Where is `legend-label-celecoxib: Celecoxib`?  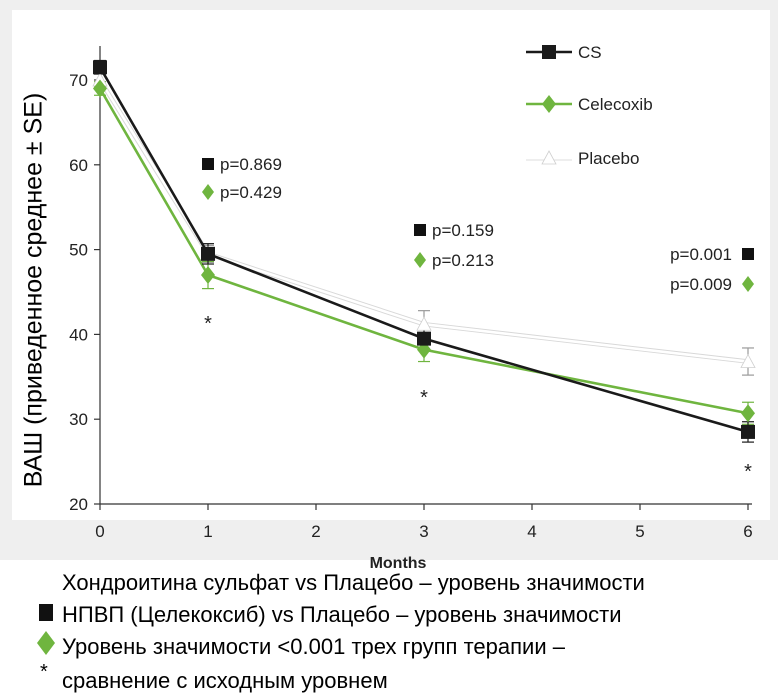 legend-label-celecoxib: Celecoxib is located at coordinates (615, 104).